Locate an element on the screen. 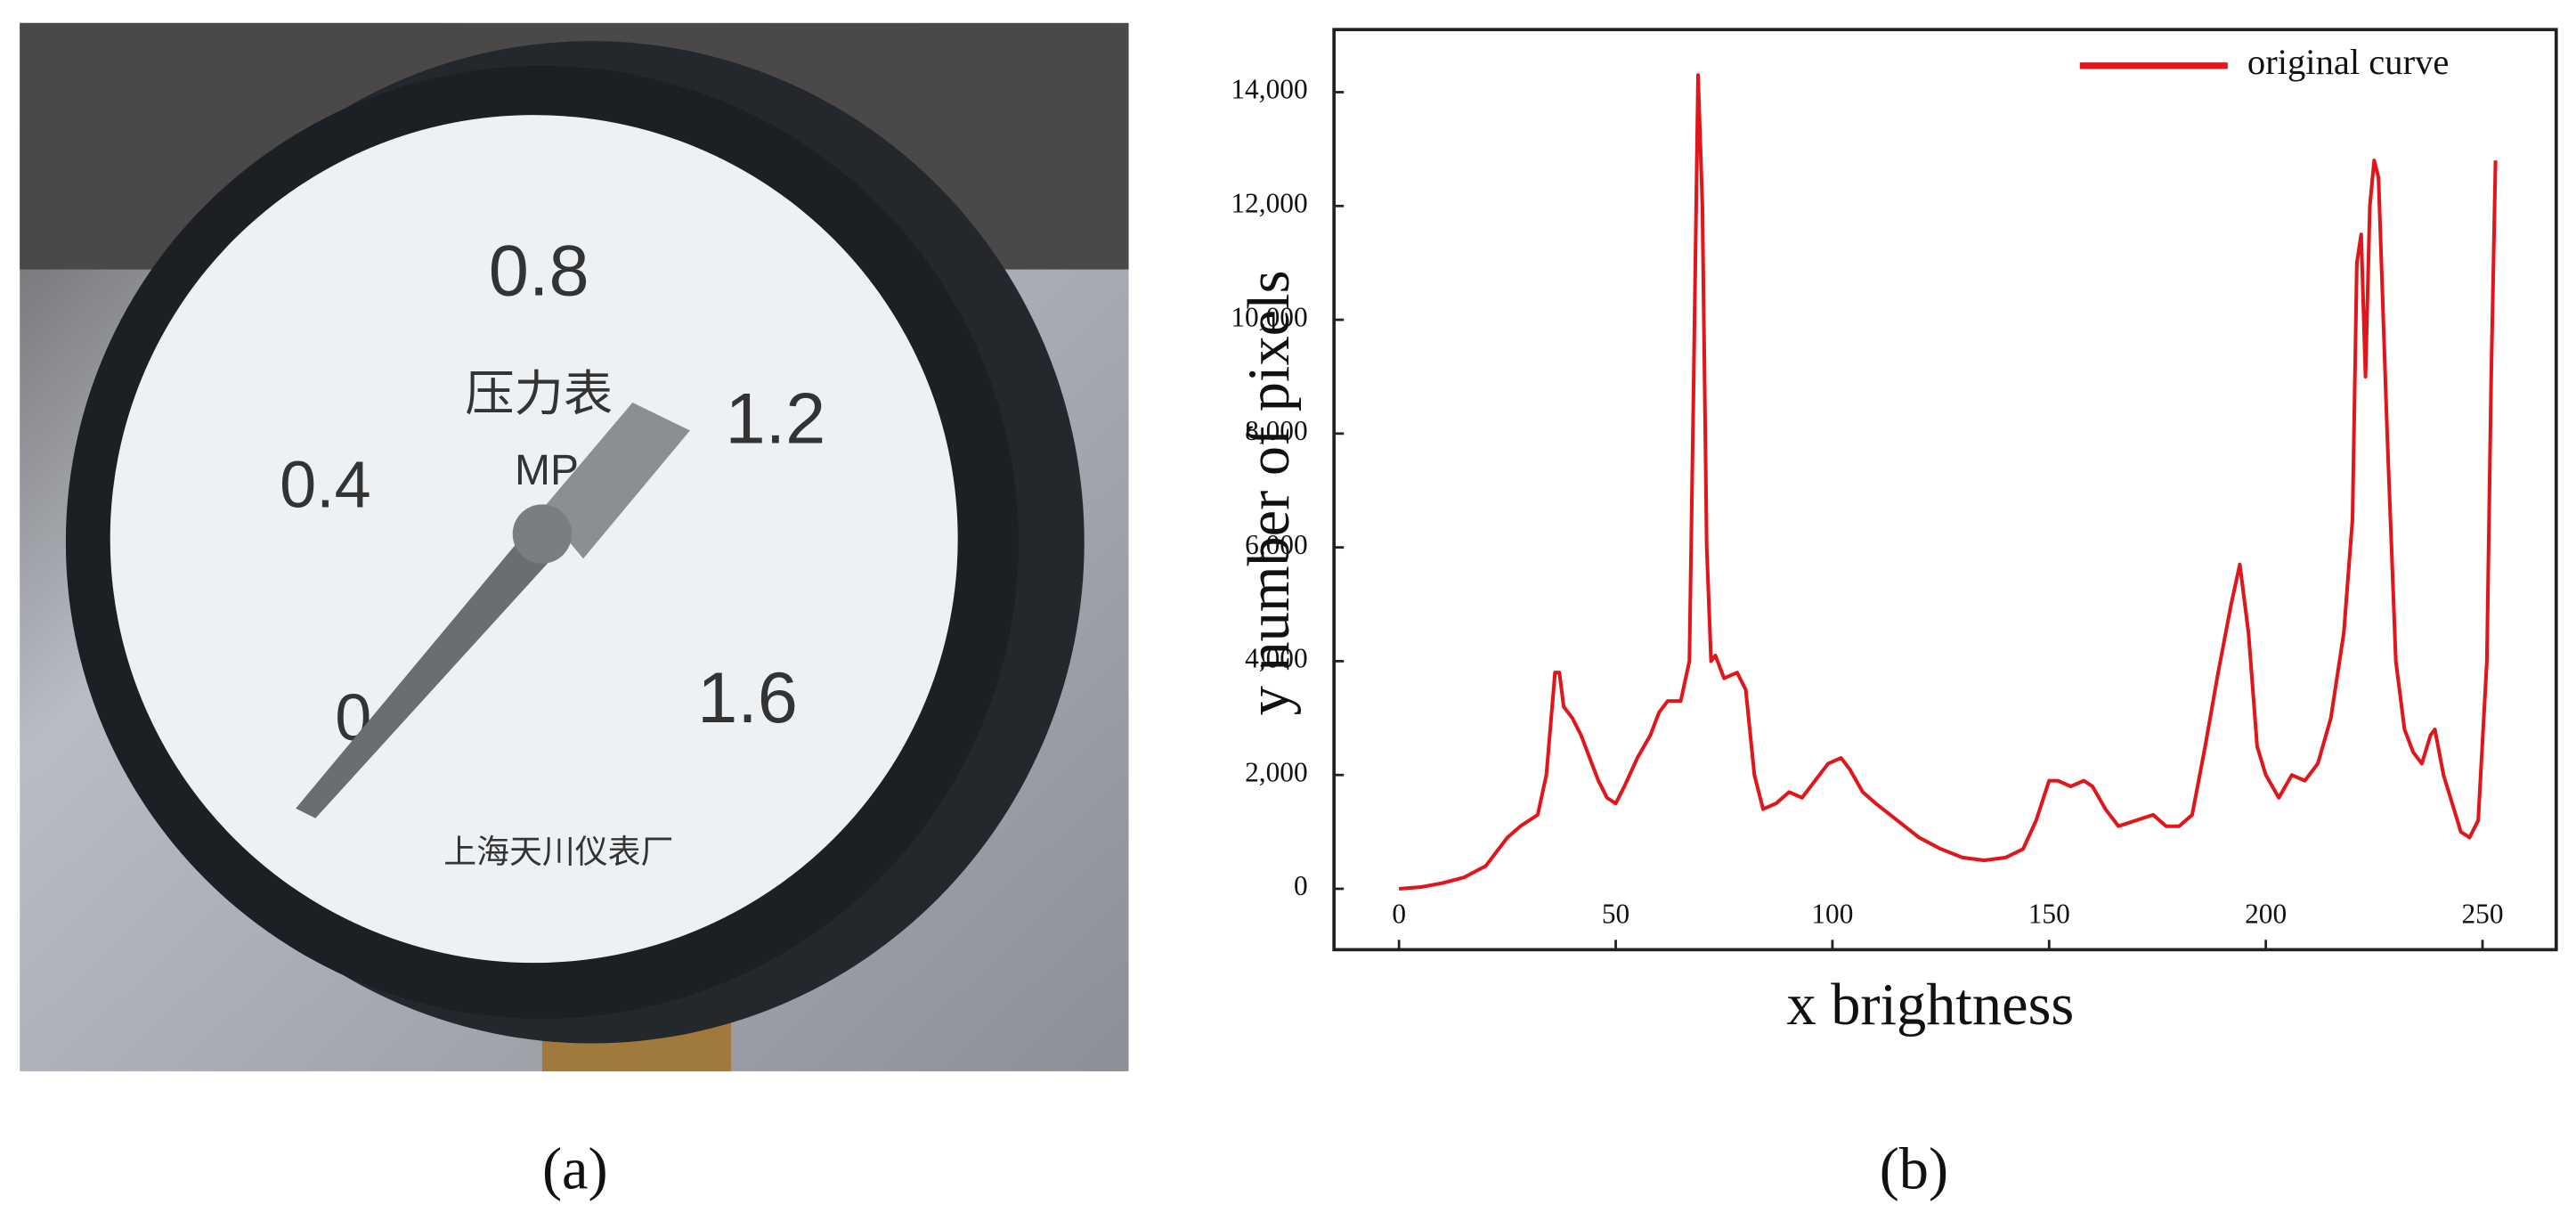  y-tick-label: 14,000 is located at coordinates (1269, 90).